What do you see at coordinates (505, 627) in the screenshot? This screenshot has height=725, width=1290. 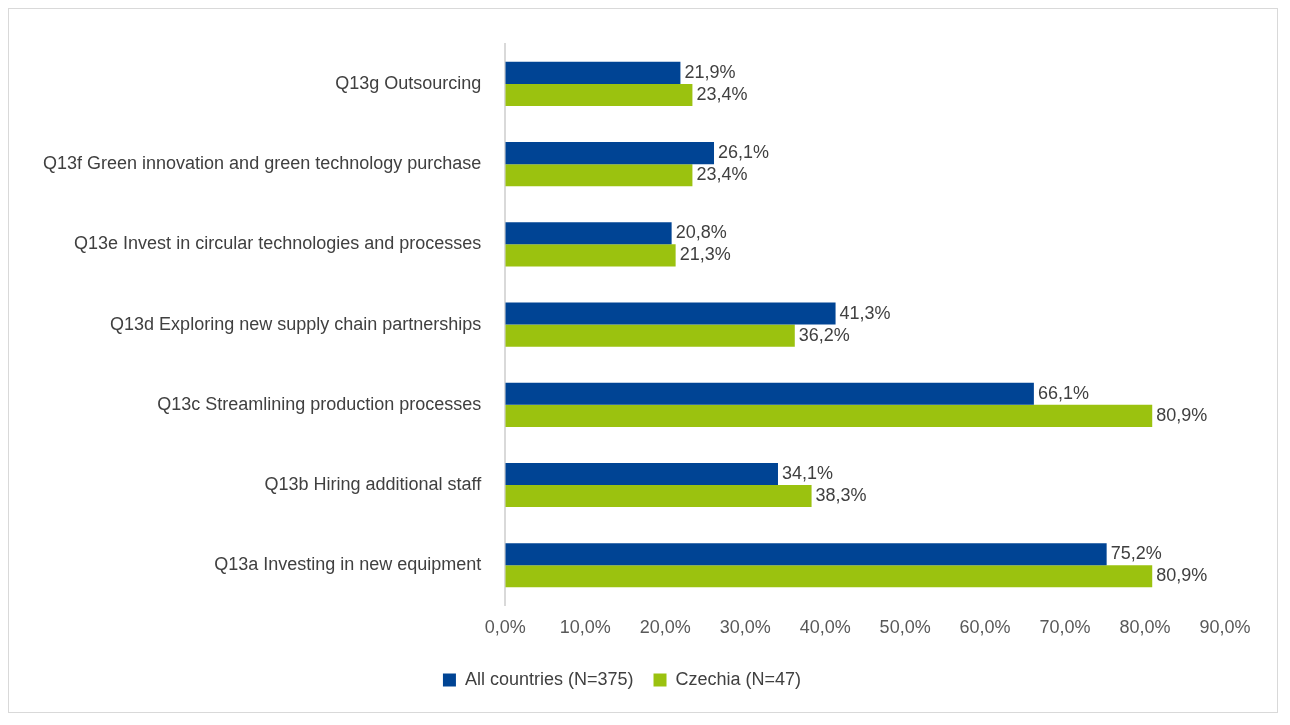 I see `x-tick-label: 0,0%` at bounding box center [505, 627].